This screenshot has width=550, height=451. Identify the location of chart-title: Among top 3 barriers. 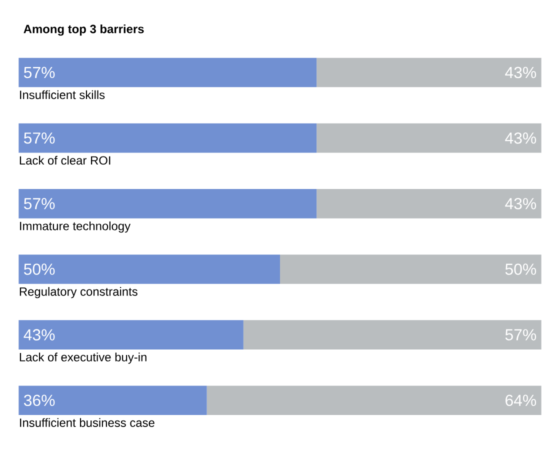
(84, 30).